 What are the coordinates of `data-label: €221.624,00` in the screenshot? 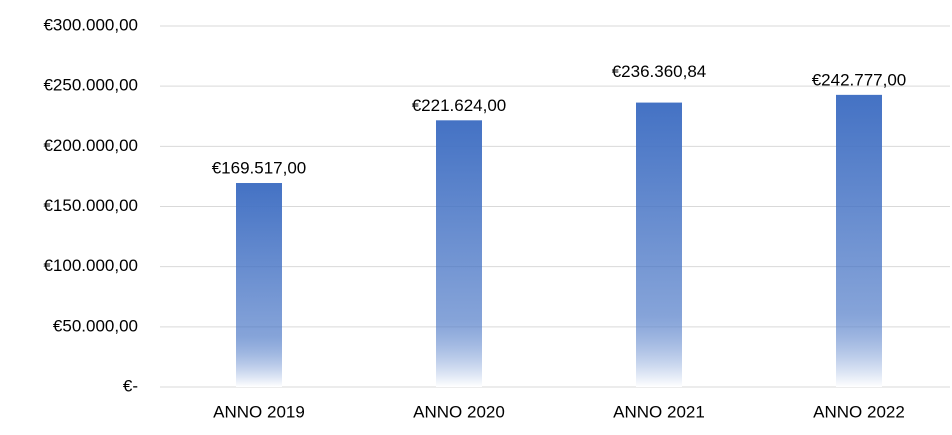 It's located at (459, 105).